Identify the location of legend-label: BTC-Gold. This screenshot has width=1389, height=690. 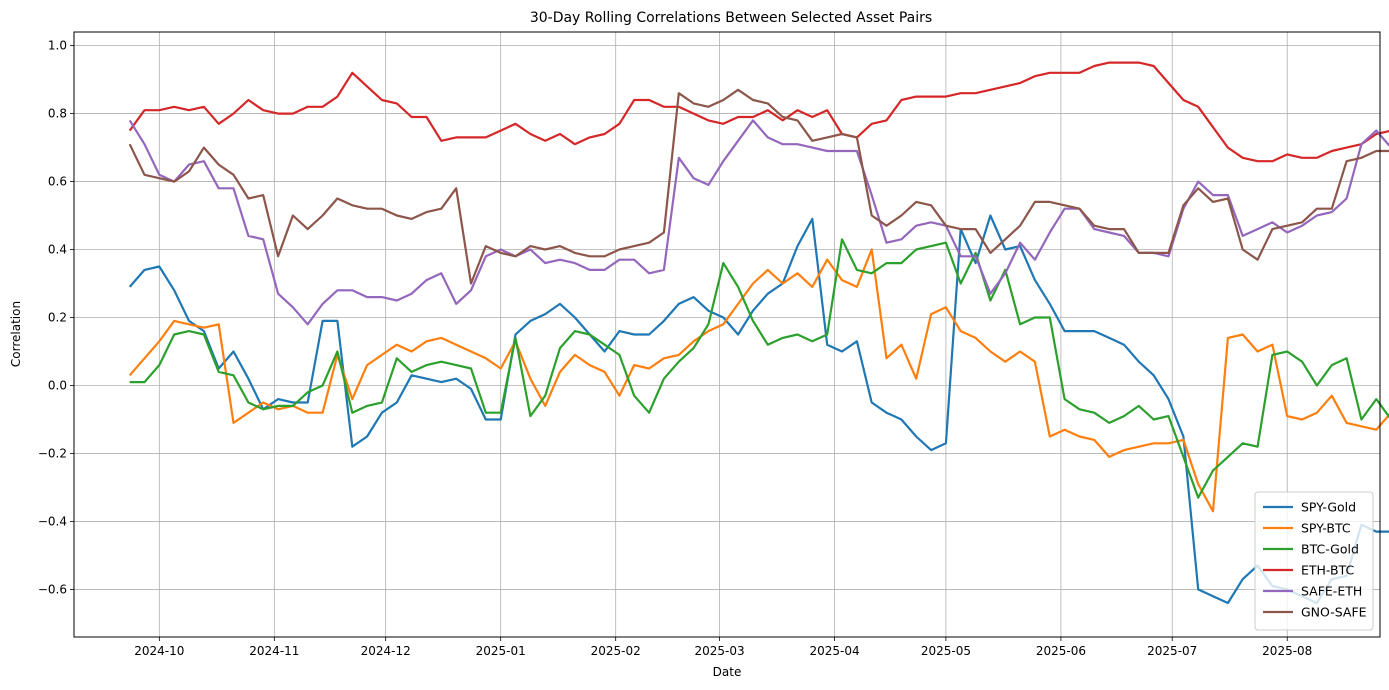
(1330, 549).